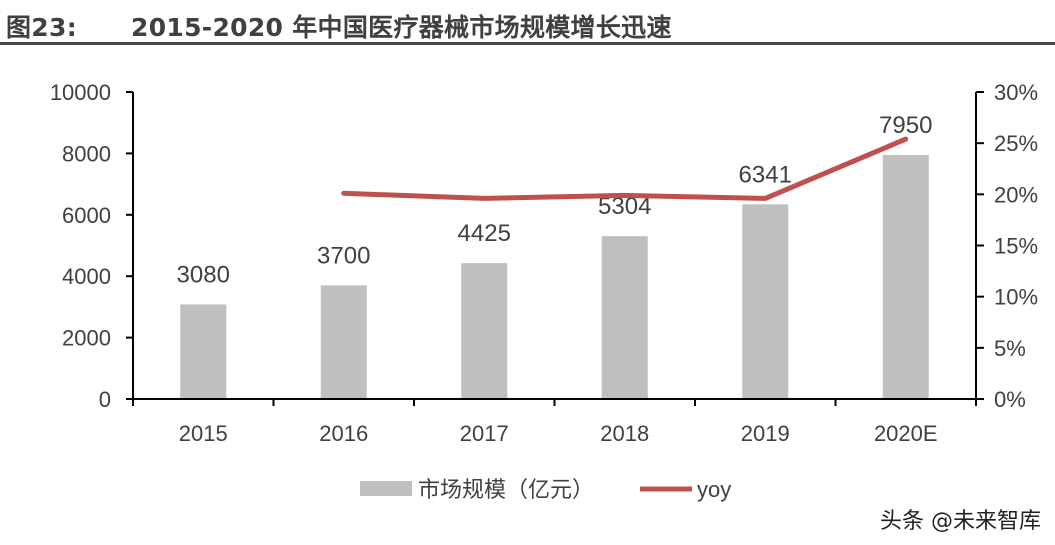  Describe the element at coordinates (203, 274) in the screenshot. I see `data-label-2015: 3080` at that location.